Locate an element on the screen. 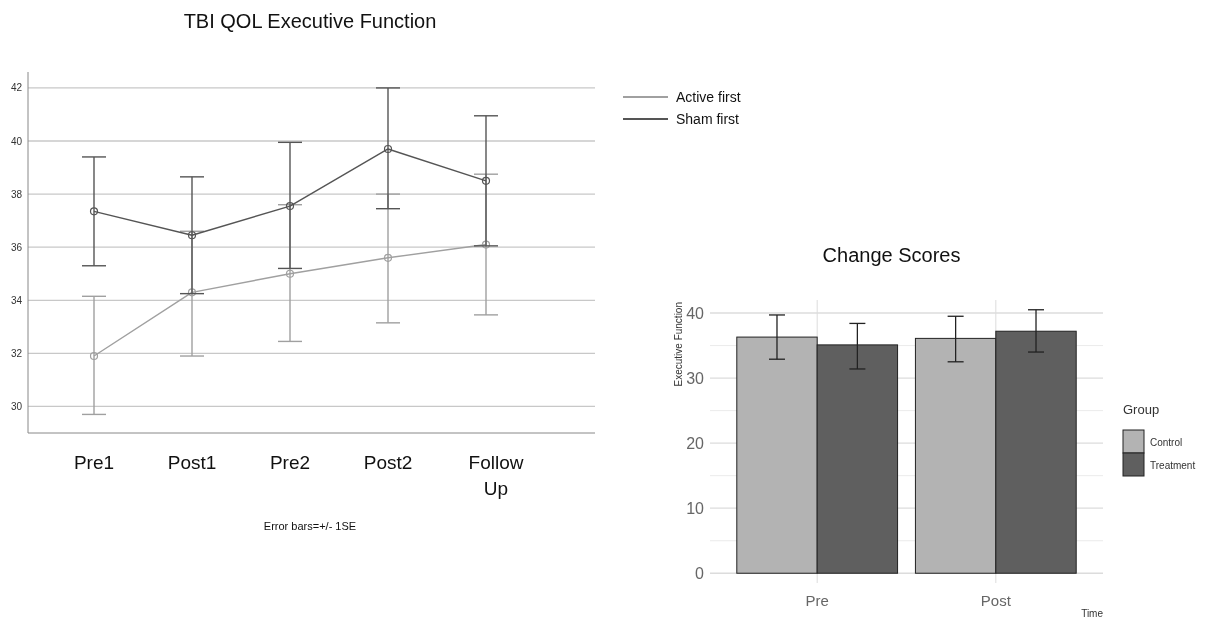 Image resolution: width=1205 pixels, height=624 pixels. y-tick-label: 34 is located at coordinates (16, 300).